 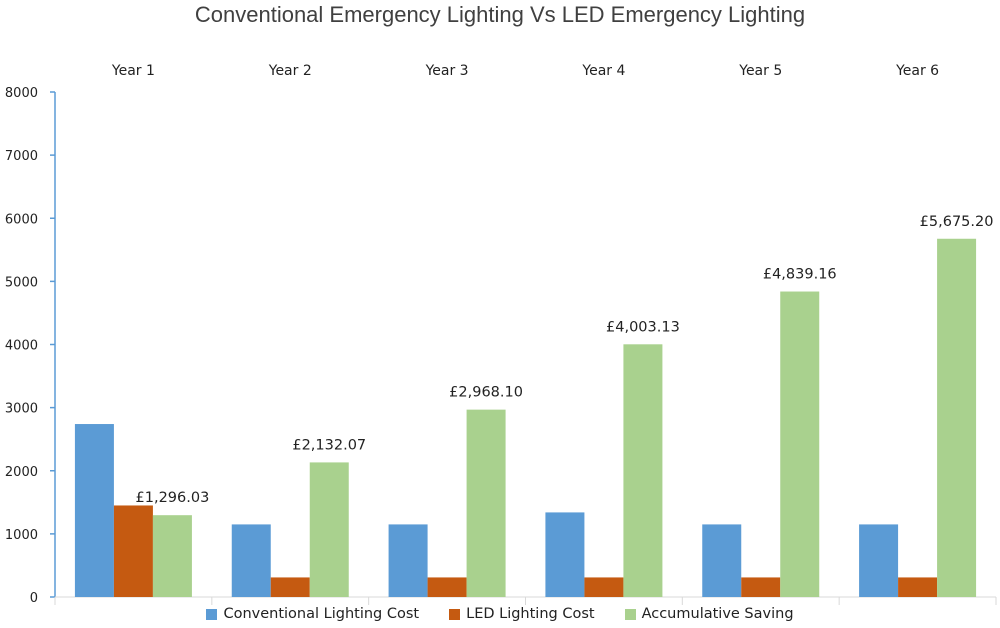 I want to click on category-label: Year 2, so click(x=290, y=71).